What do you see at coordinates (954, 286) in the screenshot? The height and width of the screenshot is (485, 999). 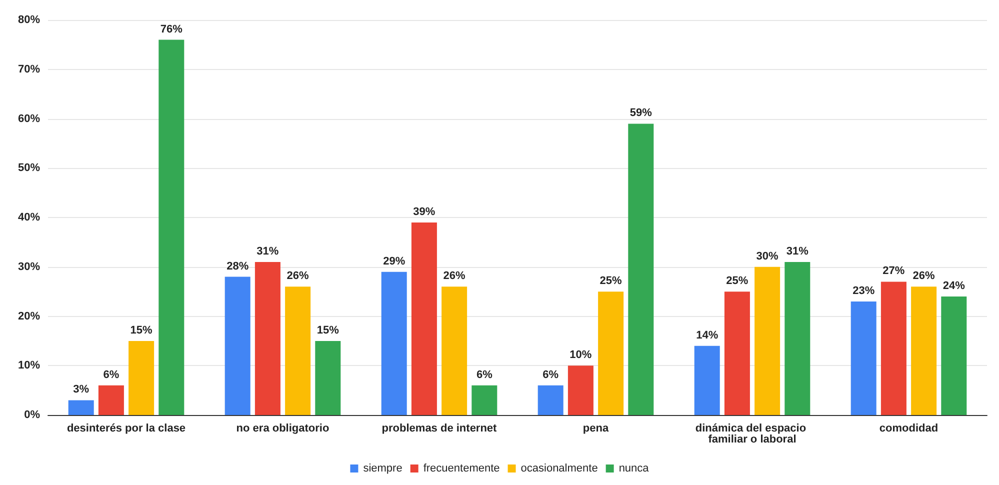 I see `data-label: 24%` at bounding box center [954, 286].